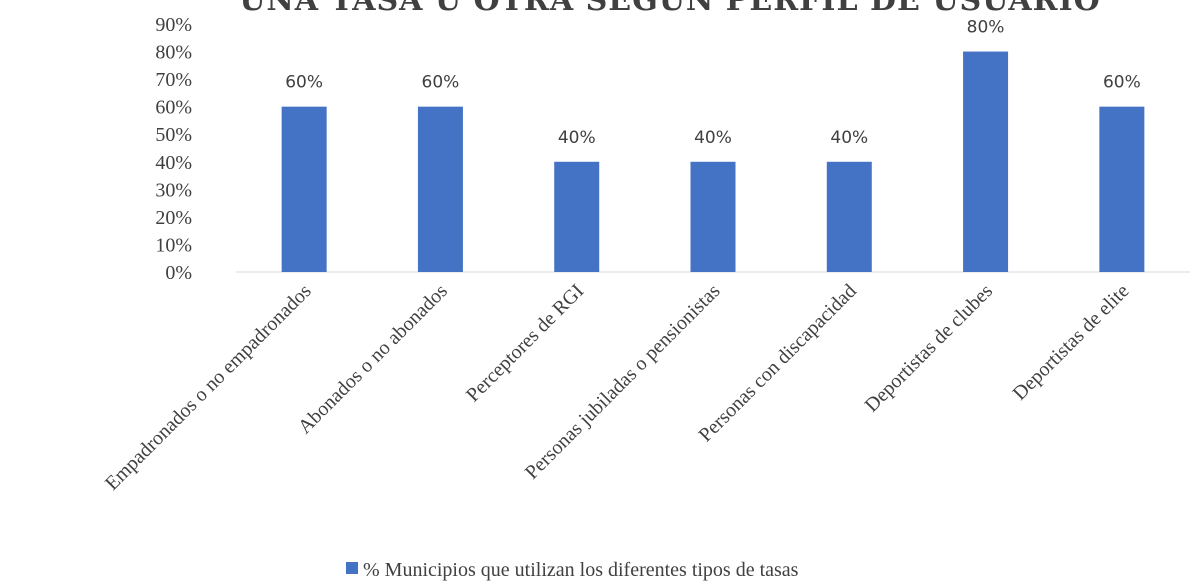 This screenshot has width=1197, height=581. What do you see at coordinates (173, 190) in the screenshot?
I see `y-tick-label: 30%` at bounding box center [173, 190].